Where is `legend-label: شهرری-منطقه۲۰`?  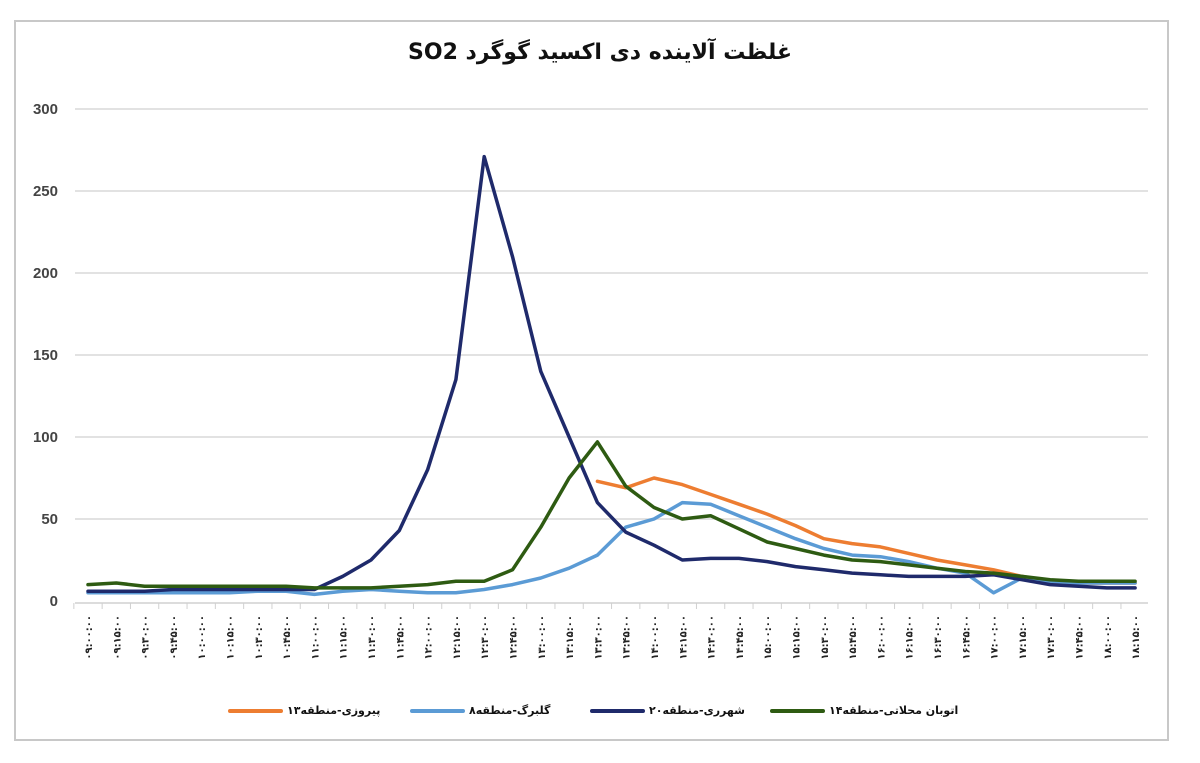
legend-label: شهرری-منطقه۲۰ is located at coordinates (697, 710).